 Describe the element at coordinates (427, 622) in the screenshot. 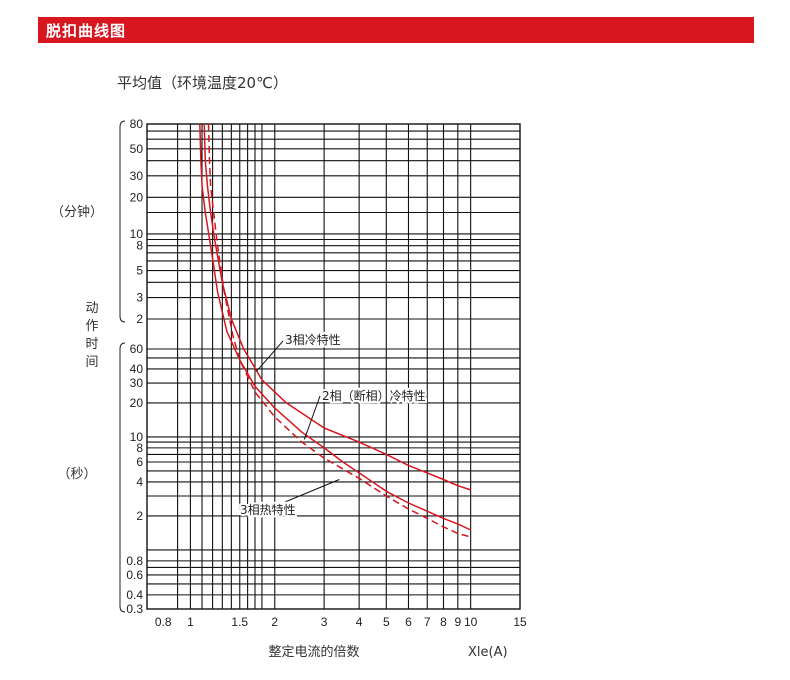

I see `x-tick-label: 7` at that location.